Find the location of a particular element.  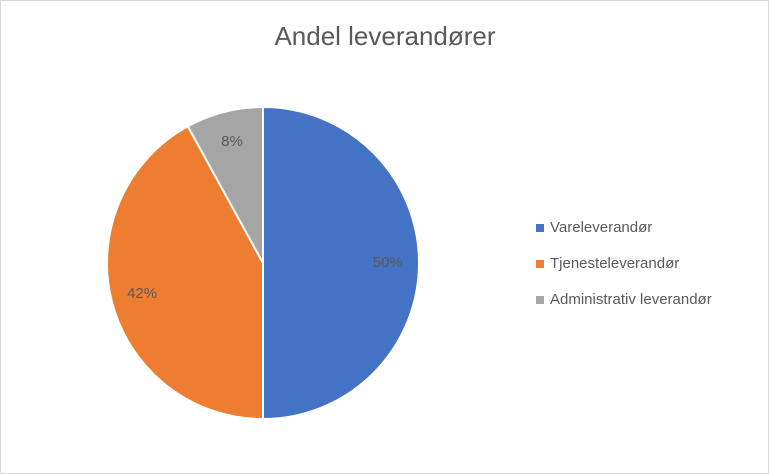

data-label: 42% is located at coordinates (142, 293).